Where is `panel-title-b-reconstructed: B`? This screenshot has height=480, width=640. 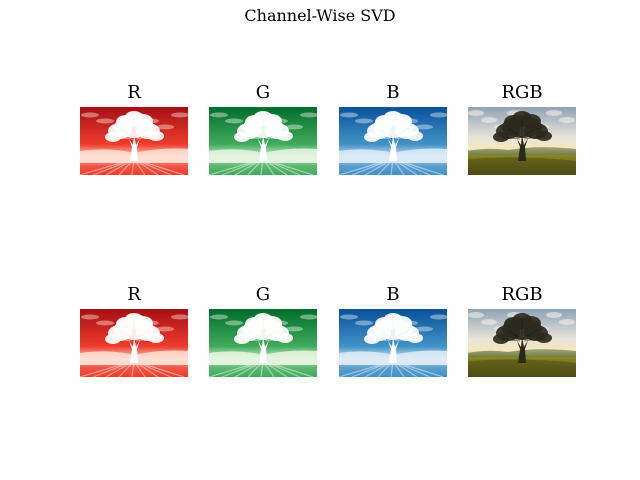
panel-title-b-reconstructed: B is located at coordinates (393, 294).